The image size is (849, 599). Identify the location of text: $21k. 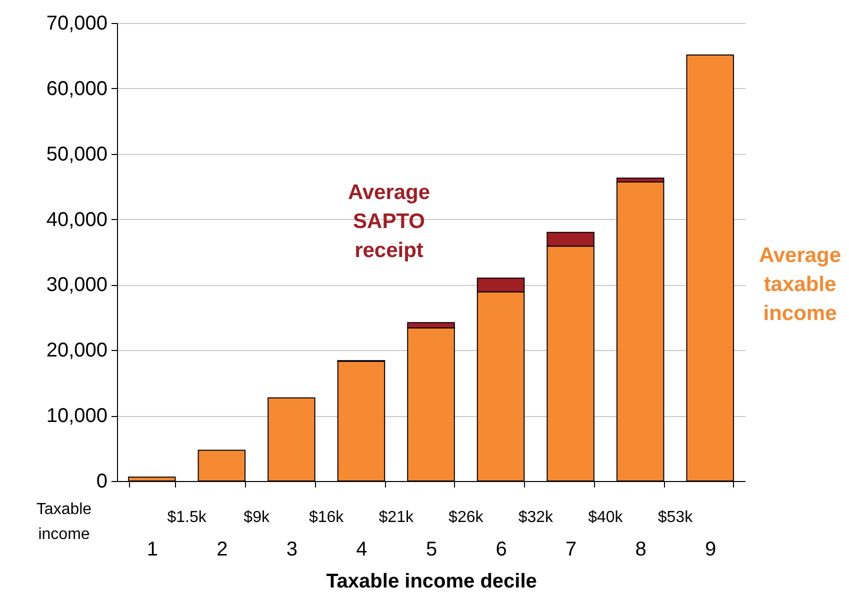
(396, 517).